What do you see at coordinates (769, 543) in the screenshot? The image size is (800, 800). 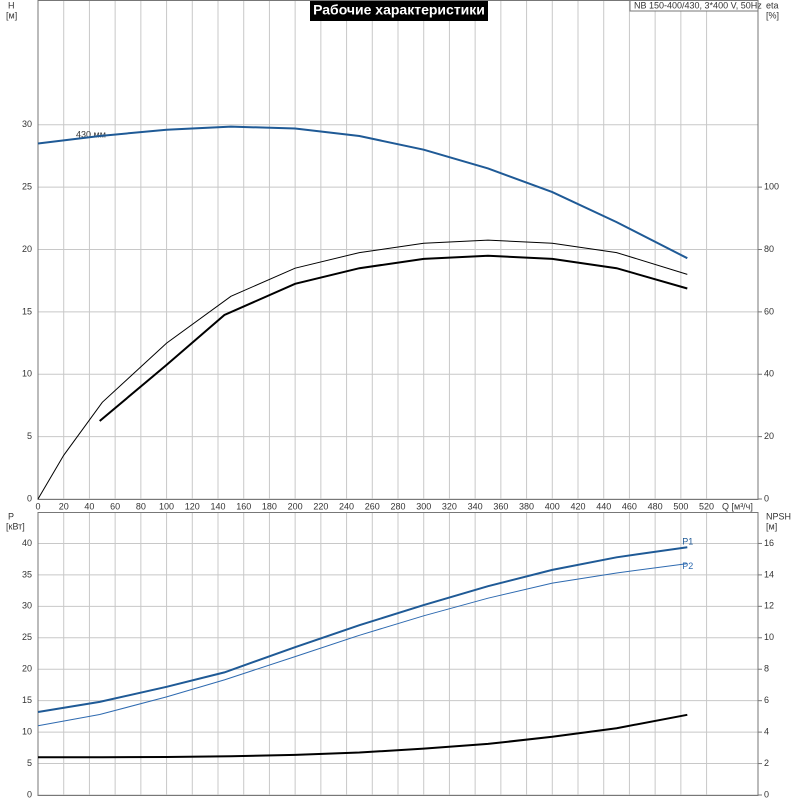 I see `y2-tick-label: 16` at bounding box center [769, 543].